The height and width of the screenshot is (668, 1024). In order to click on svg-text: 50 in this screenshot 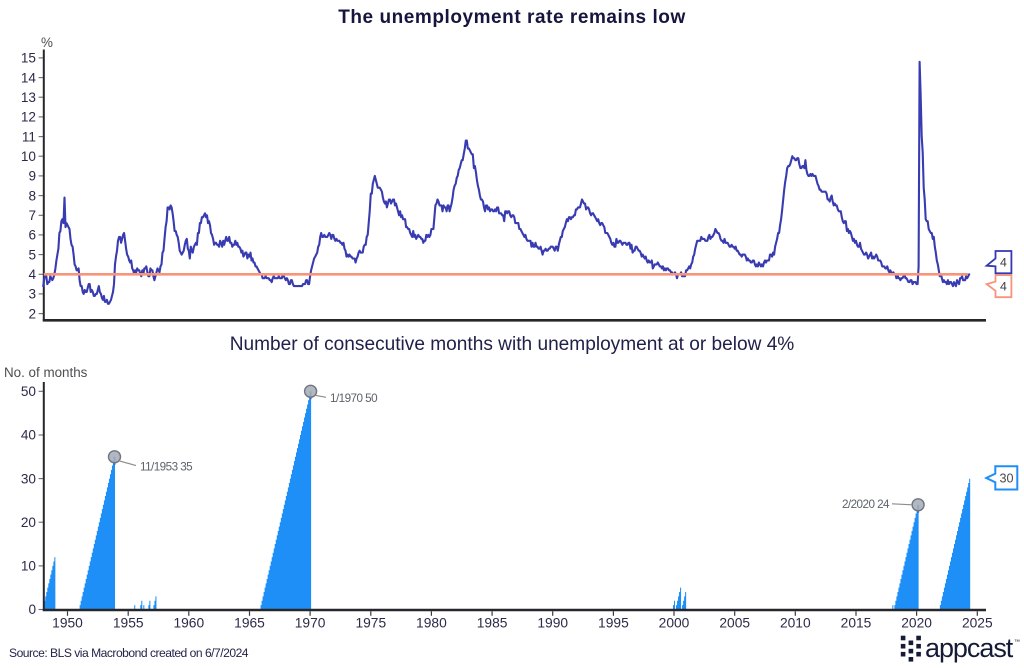, I will do `click(29, 391)`.